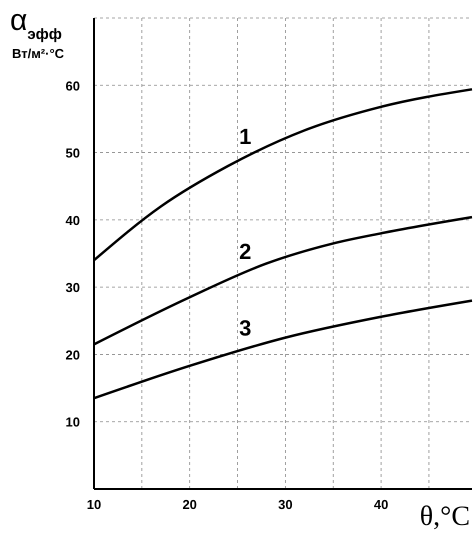 This screenshot has width=473, height=535. I want to click on x-tick-label: 10, so click(94, 504).